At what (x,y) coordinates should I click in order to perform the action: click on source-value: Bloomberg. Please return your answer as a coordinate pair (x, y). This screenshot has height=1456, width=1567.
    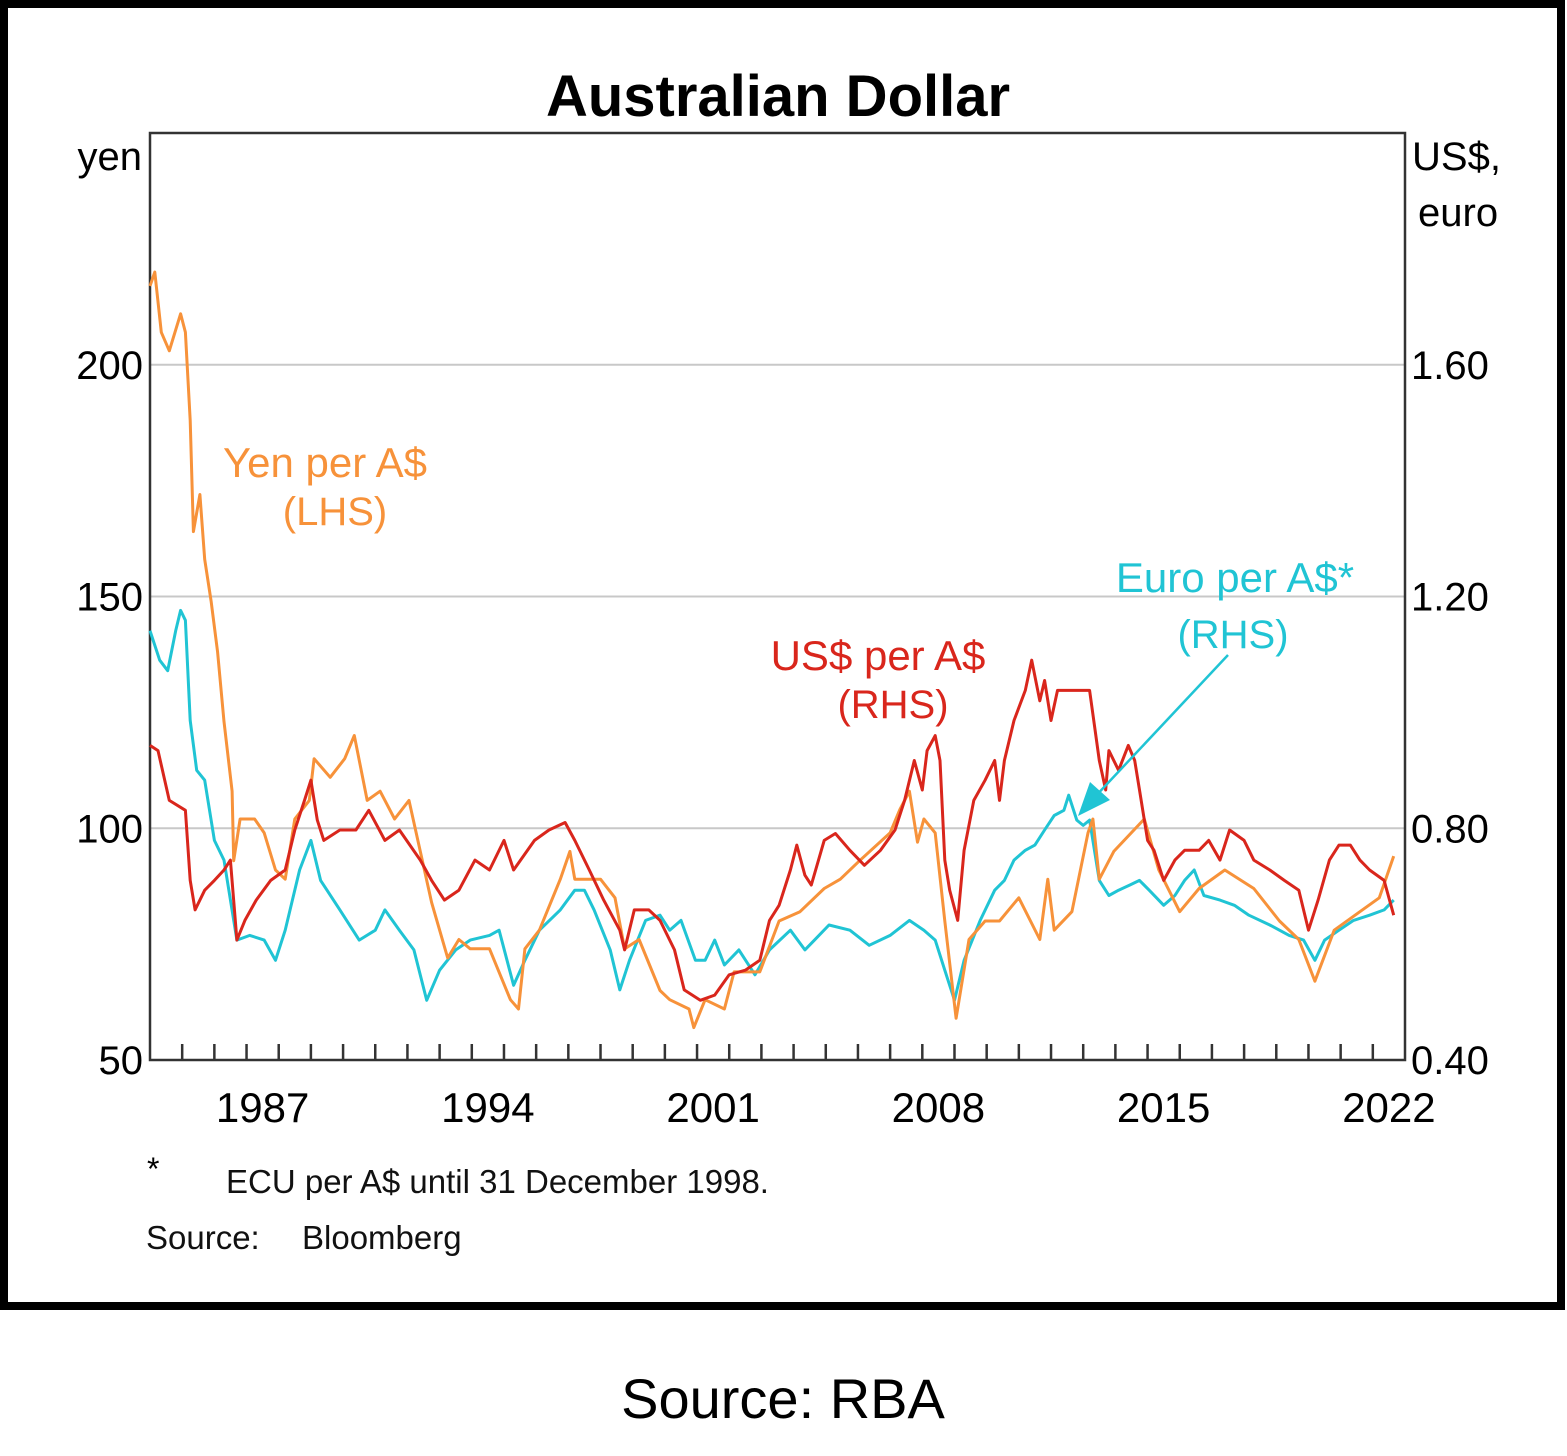
    Looking at the image, I should click on (382, 1237).